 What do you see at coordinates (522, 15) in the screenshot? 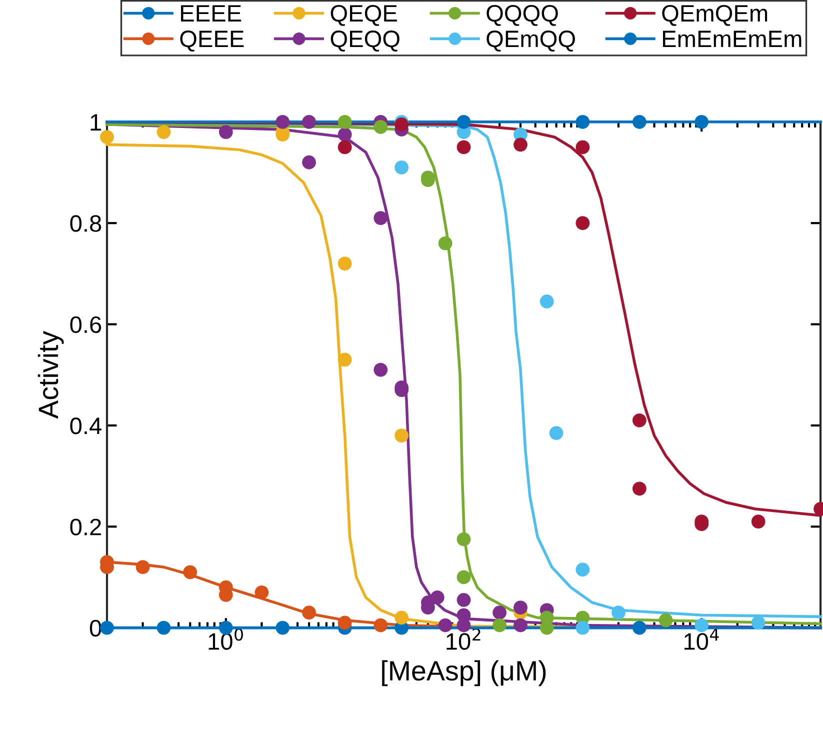
I see `legend-label: QQQQ` at bounding box center [522, 15].